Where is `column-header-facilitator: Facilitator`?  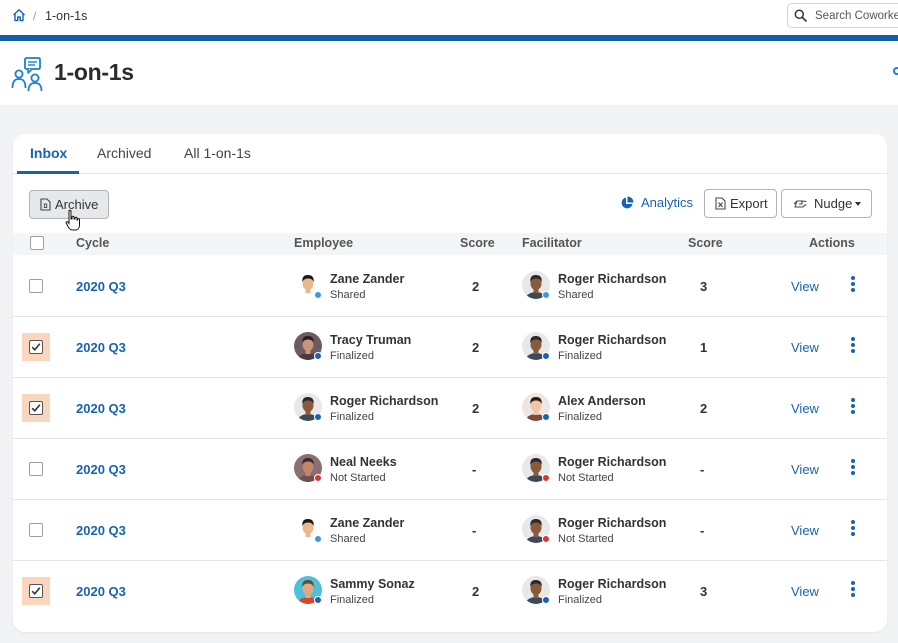 column-header-facilitator: Facilitator is located at coordinates (552, 243).